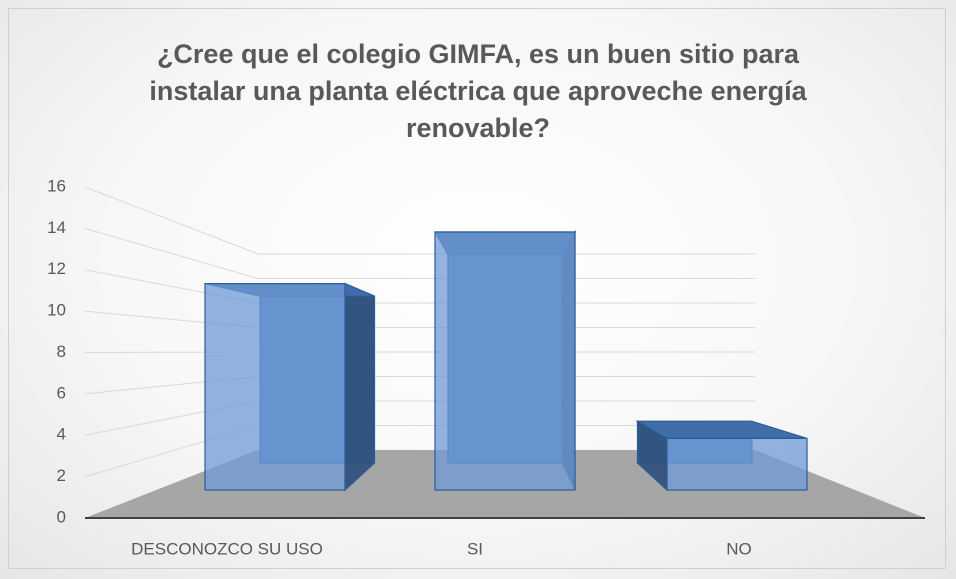  What do you see at coordinates (56, 227) in the screenshot?
I see `y-tick-label: 14` at bounding box center [56, 227].